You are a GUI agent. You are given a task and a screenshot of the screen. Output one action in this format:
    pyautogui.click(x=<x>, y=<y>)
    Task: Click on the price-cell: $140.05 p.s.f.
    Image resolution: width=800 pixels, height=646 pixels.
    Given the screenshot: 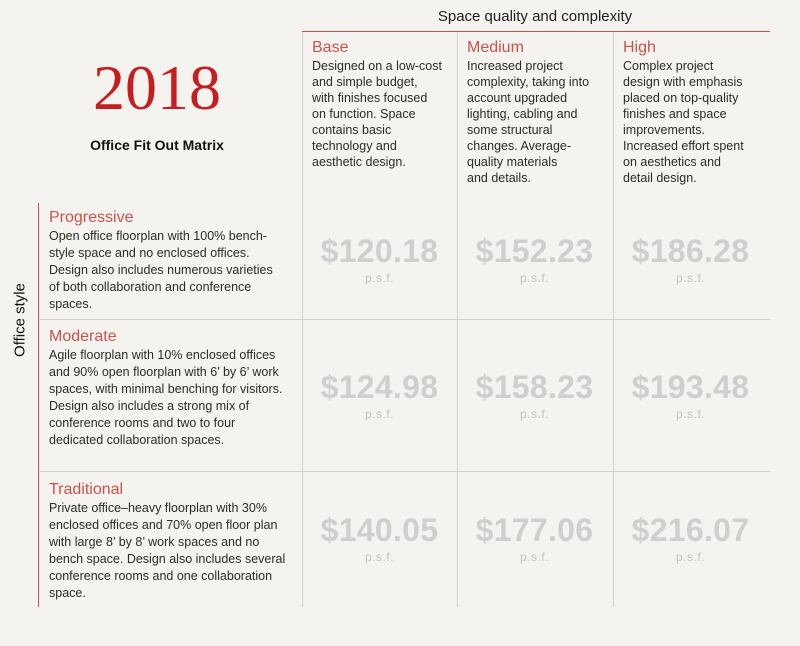 What is the action you would take?
    pyautogui.click(x=379, y=538)
    